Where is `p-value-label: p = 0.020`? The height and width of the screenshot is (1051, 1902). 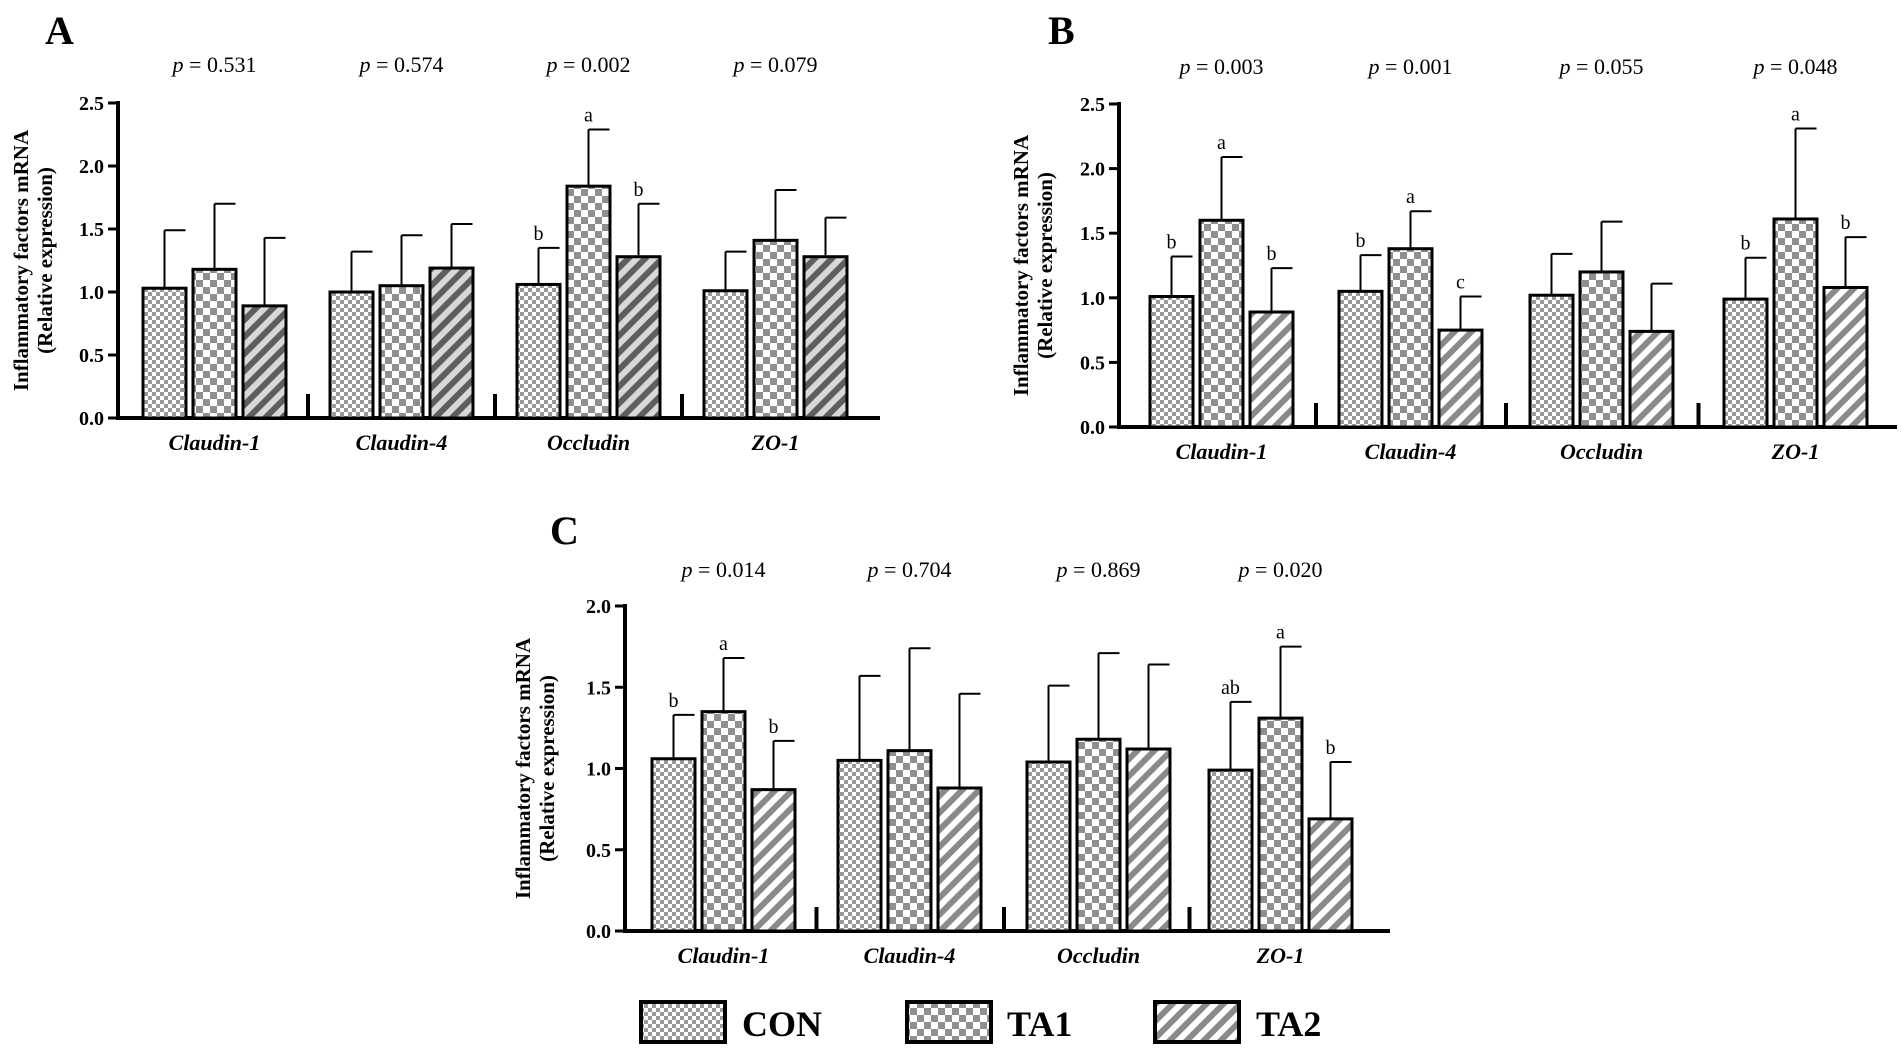 p-value-label: p = 0.020 is located at coordinates (1280, 569).